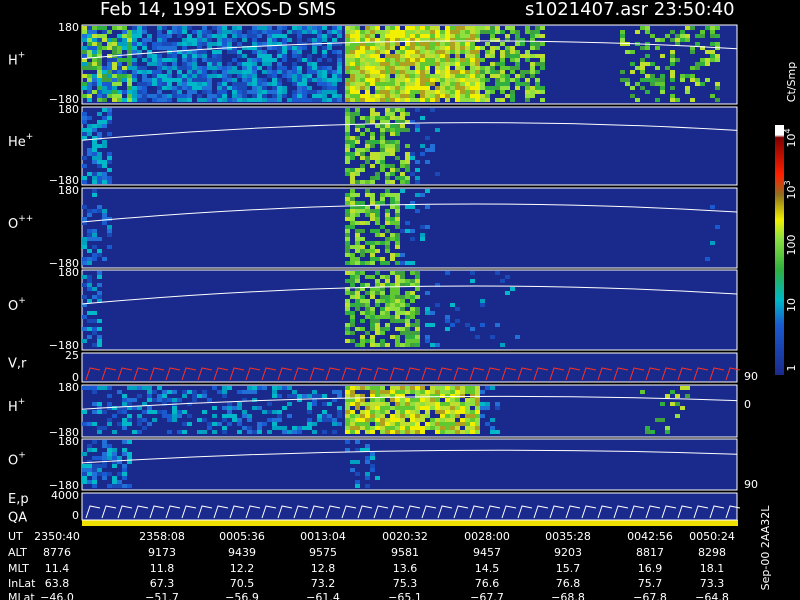 The image size is (800, 600). Describe the element at coordinates (409, 295) in the screenshot. I see `trace-line` at that location.